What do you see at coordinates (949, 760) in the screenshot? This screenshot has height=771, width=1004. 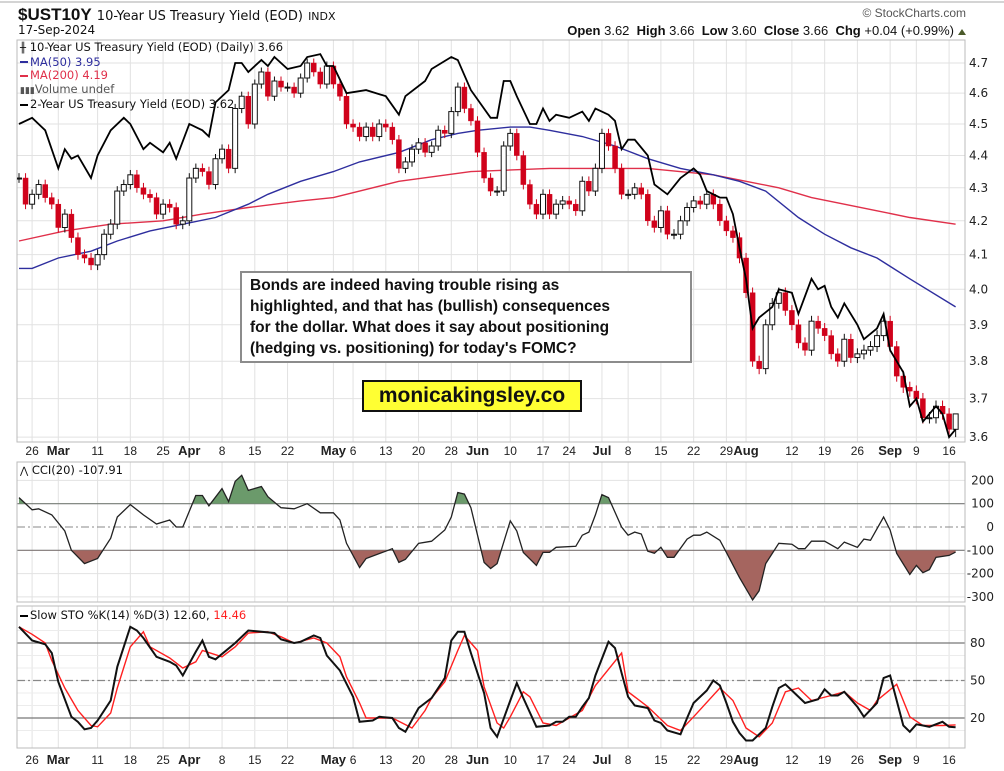 I see `x-tick-label: 16` at bounding box center [949, 760].